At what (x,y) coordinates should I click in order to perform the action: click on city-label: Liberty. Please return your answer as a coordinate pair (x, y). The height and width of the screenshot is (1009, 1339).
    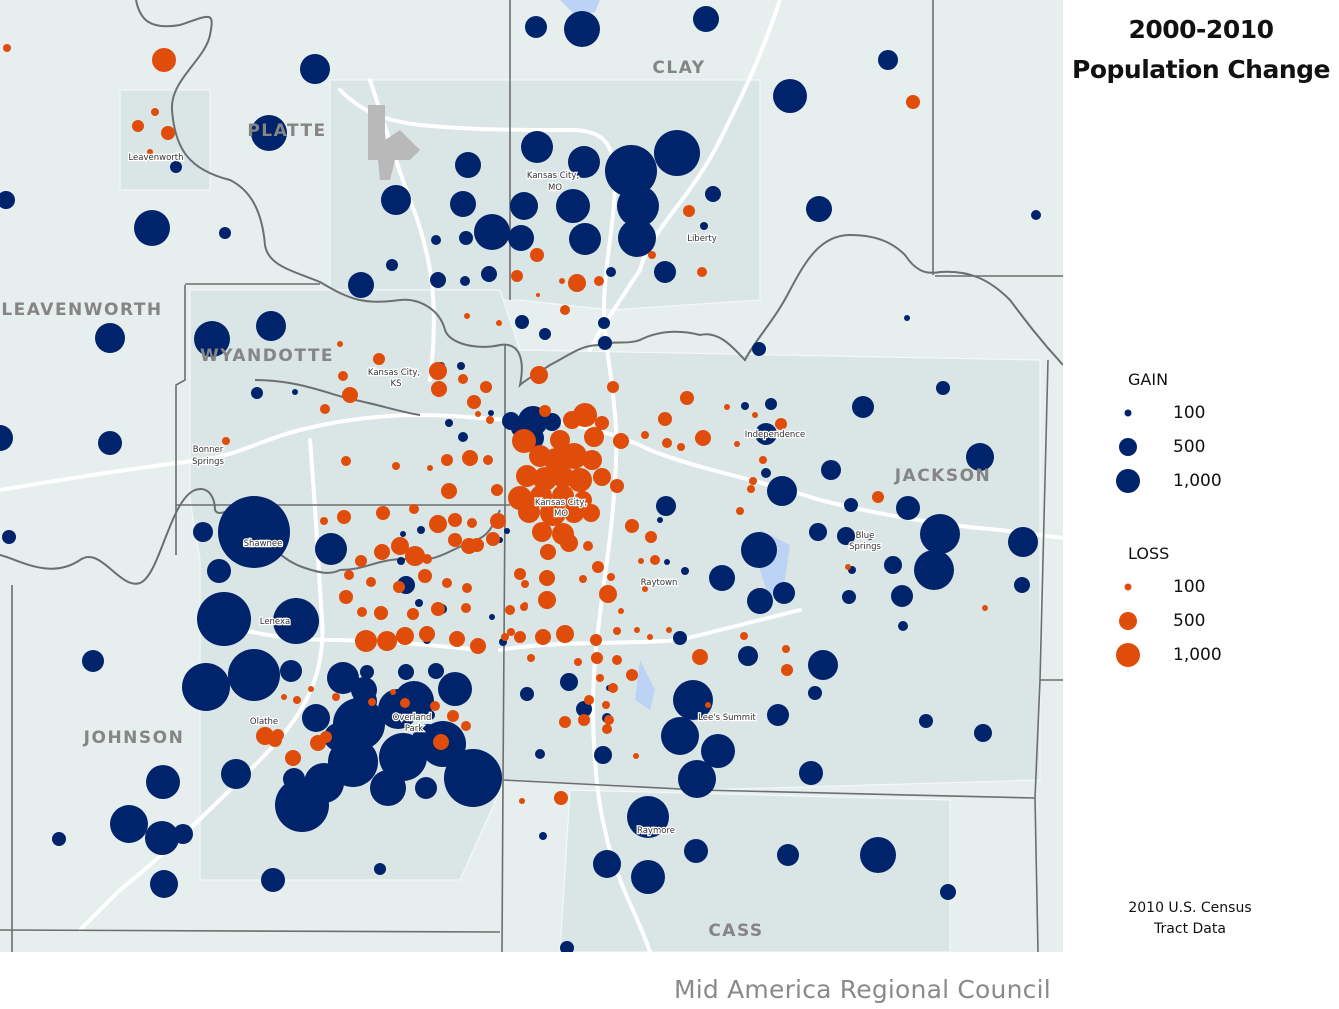
    Looking at the image, I should click on (702, 239).